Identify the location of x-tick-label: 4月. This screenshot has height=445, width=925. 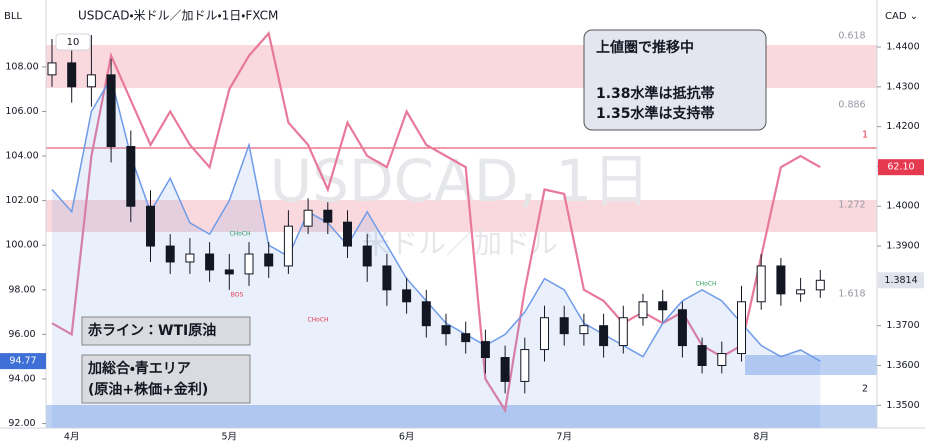
(72, 437).